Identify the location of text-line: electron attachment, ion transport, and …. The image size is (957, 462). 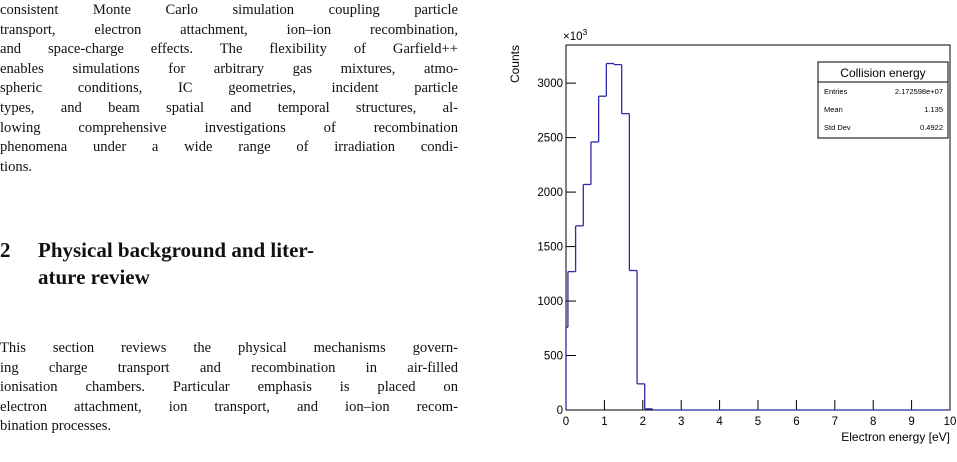
(229, 406).